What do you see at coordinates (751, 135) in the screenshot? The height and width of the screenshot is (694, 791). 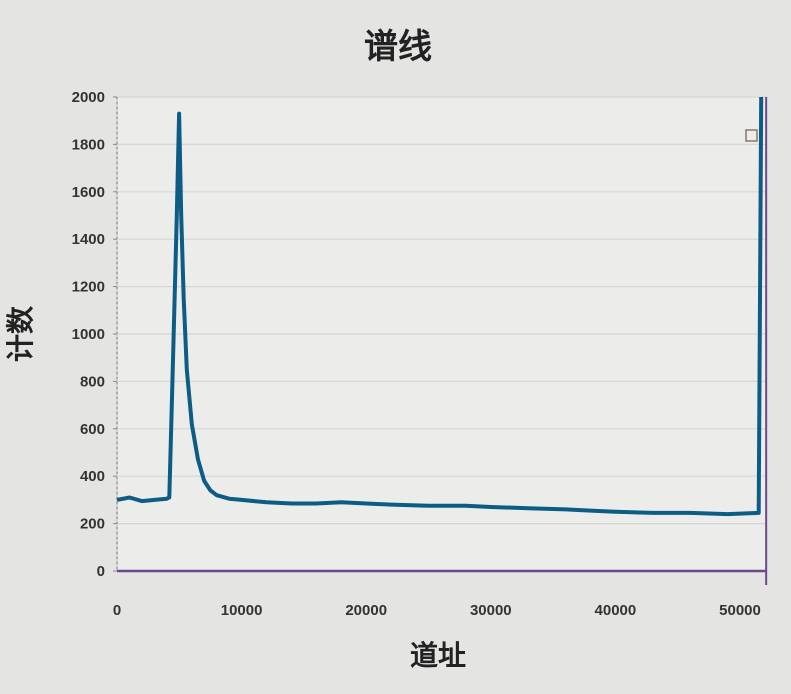 I see `legend-marker` at bounding box center [751, 135].